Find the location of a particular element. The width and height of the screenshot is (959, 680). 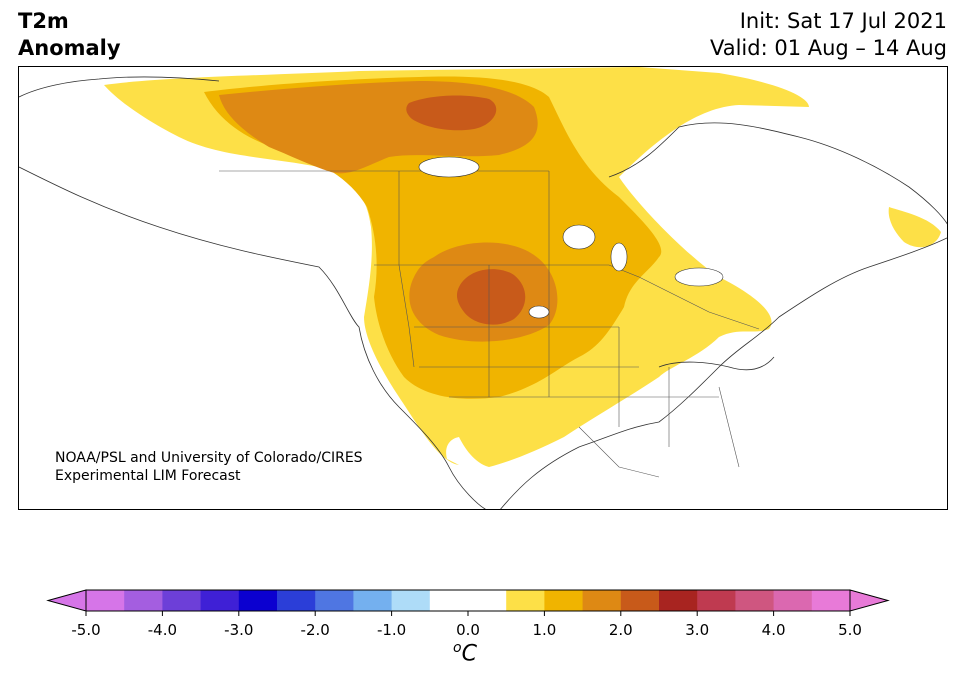

colorbar: -5.0 -4.0 -3.0 -2.0 -1.0 0.0 1.0 2.0 3.0 4.0 5.0 is located at coordinates (468, 614).